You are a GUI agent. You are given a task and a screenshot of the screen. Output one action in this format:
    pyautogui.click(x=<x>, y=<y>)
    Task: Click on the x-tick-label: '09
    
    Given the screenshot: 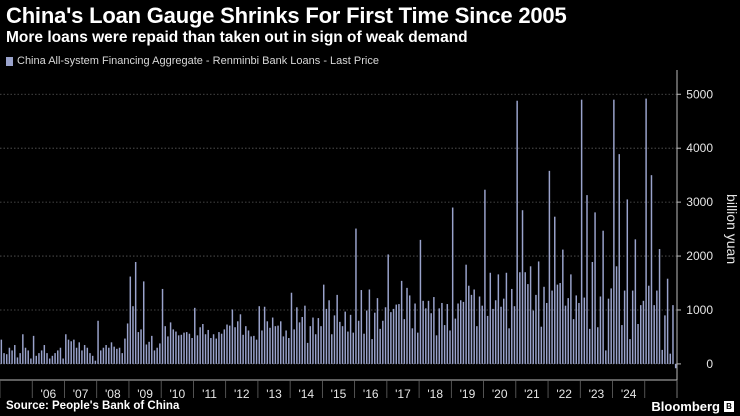 What is the action you would take?
    pyautogui.click(x=145, y=392)
    